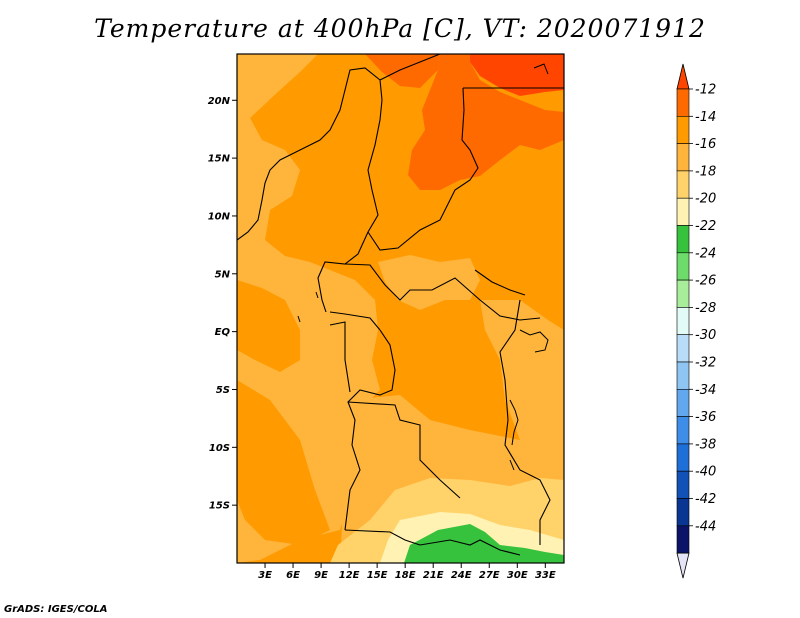  Describe the element at coordinates (219, 101) in the screenshot. I see `lat-label: 20N` at that location.